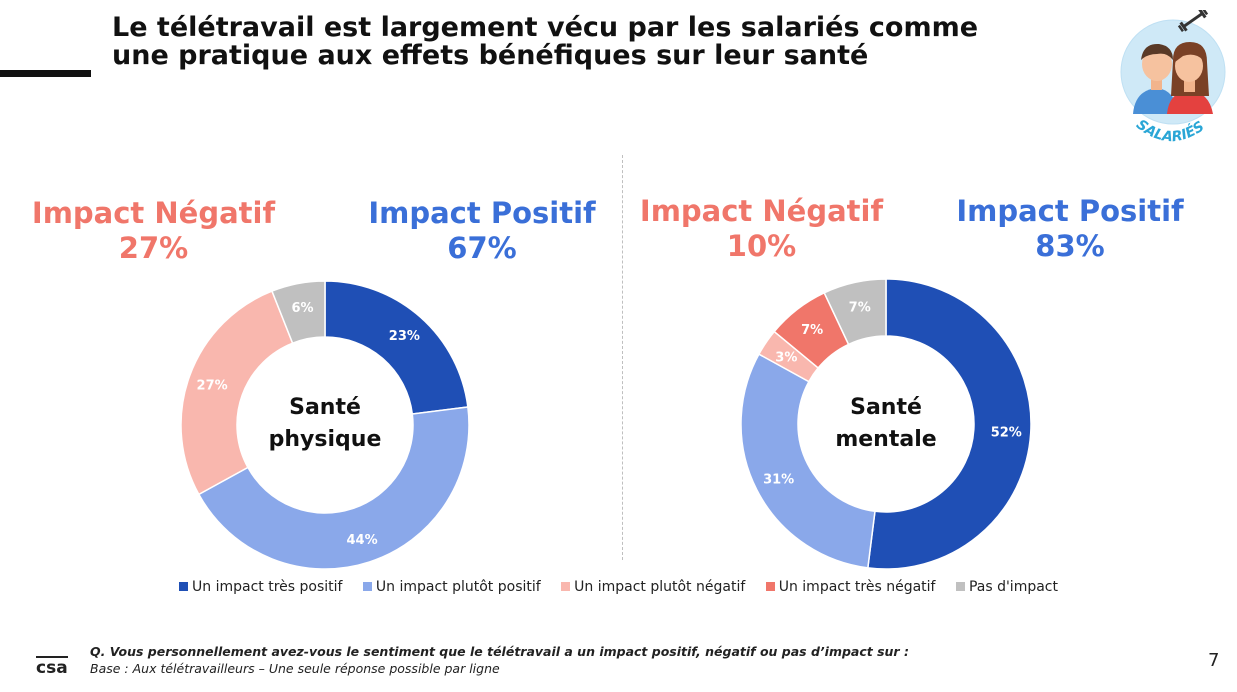 Image resolution: width=1237 pixels, height=692 pixels. I want to click on legend-item-plutot-positif: Un impact plutôt positif, so click(451, 587).